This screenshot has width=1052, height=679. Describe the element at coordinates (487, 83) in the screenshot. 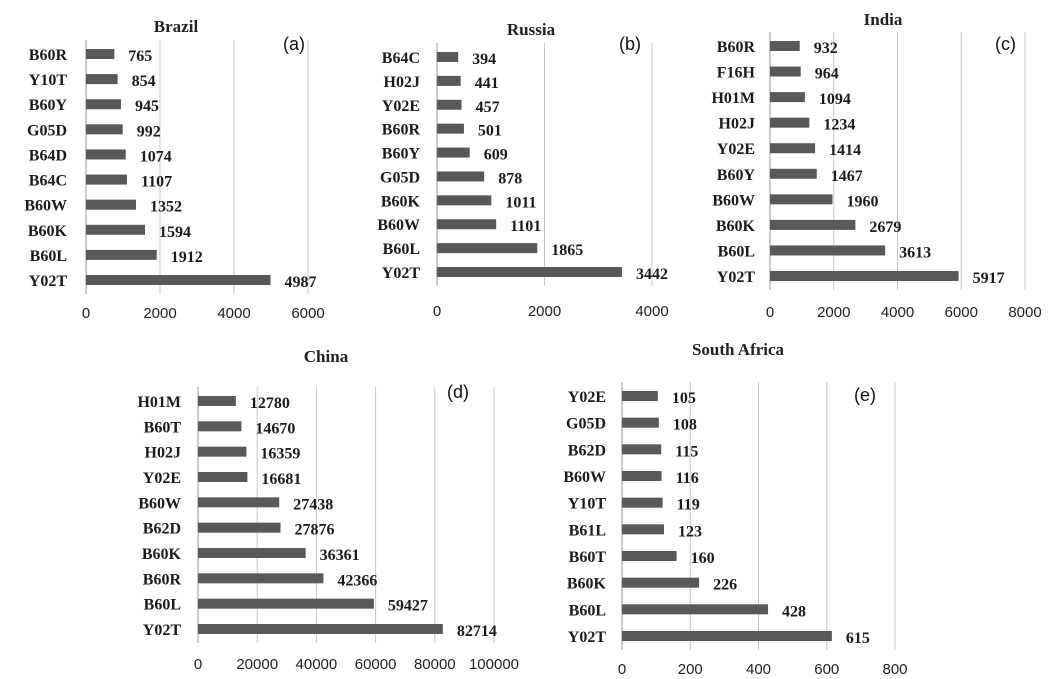

I see `data-label: 441` at that location.